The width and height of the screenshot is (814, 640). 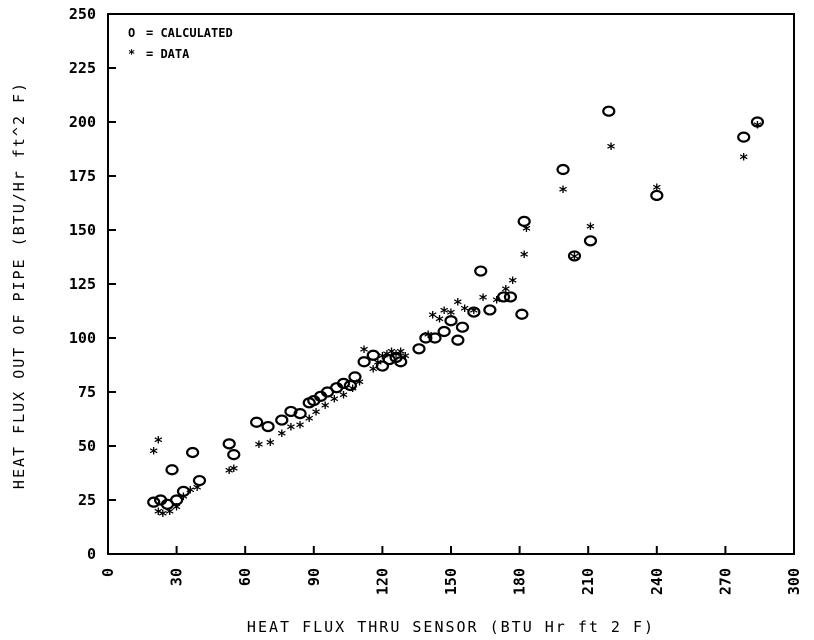 What do you see at coordinates (168, 54) in the screenshot?
I see `legend-label-data: = DATA` at bounding box center [168, 54].